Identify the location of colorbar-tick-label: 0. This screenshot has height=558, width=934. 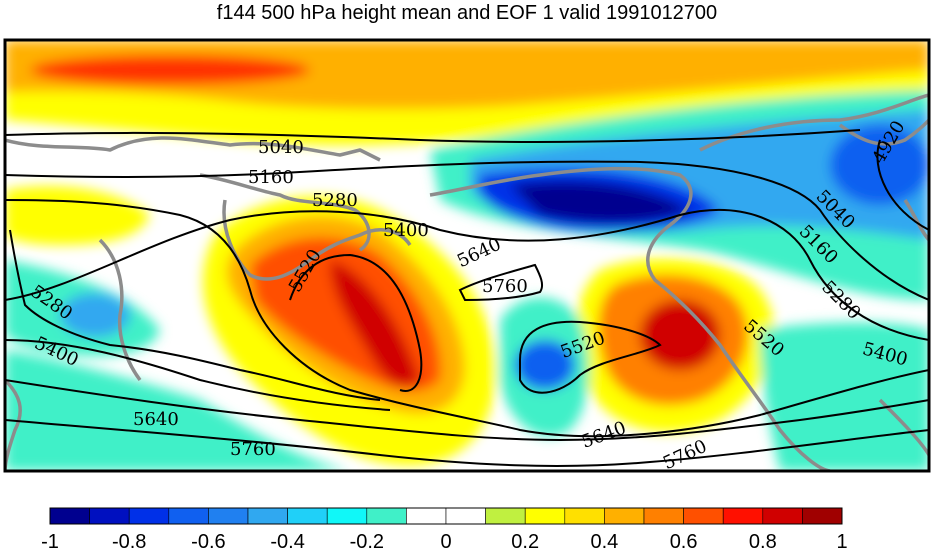
(446, 542).